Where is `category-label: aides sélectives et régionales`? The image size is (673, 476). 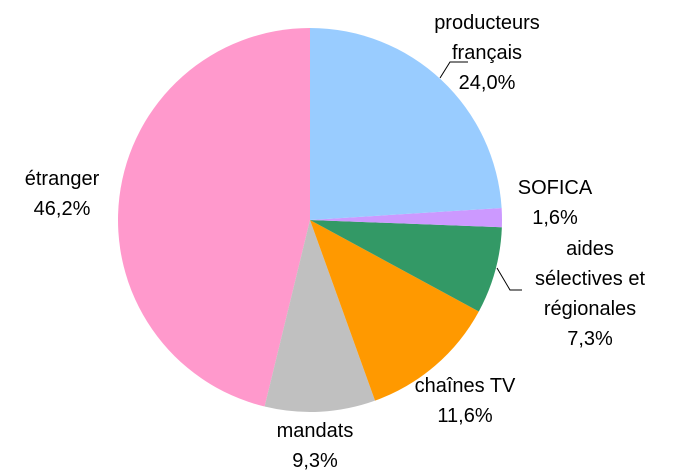
category-label: aides sélectives et régionales is located at coordinates (590, 279).